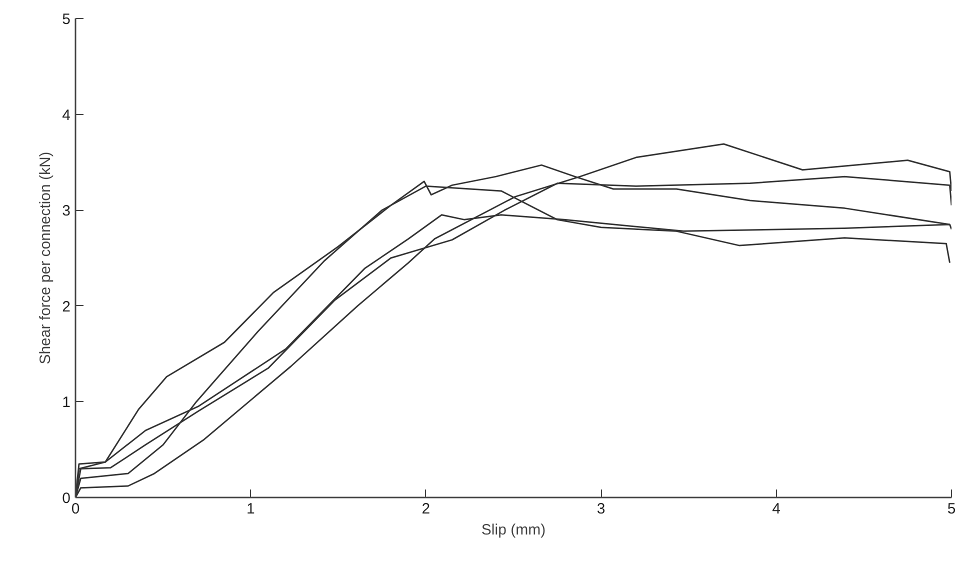 This screenshot has height=567, width=966. What do you see at coordinates (951, 509) in the screenshot?
I see `x-tick-label: 5` at bounding box center [951, 509].